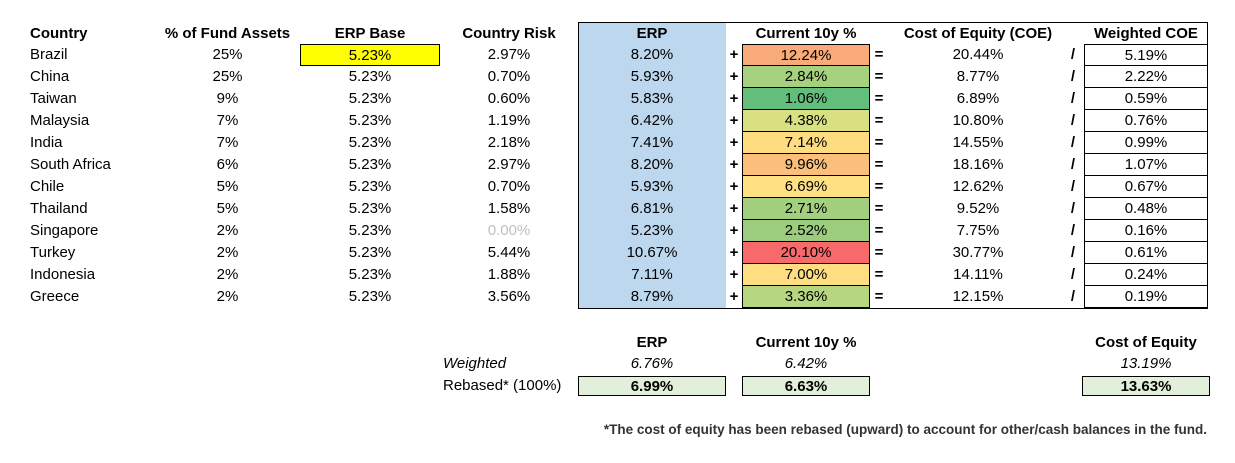  Describe the element at coordinates (806, 77) in the screenshot. I see `current-10y-cell: 2.84%` at that location.